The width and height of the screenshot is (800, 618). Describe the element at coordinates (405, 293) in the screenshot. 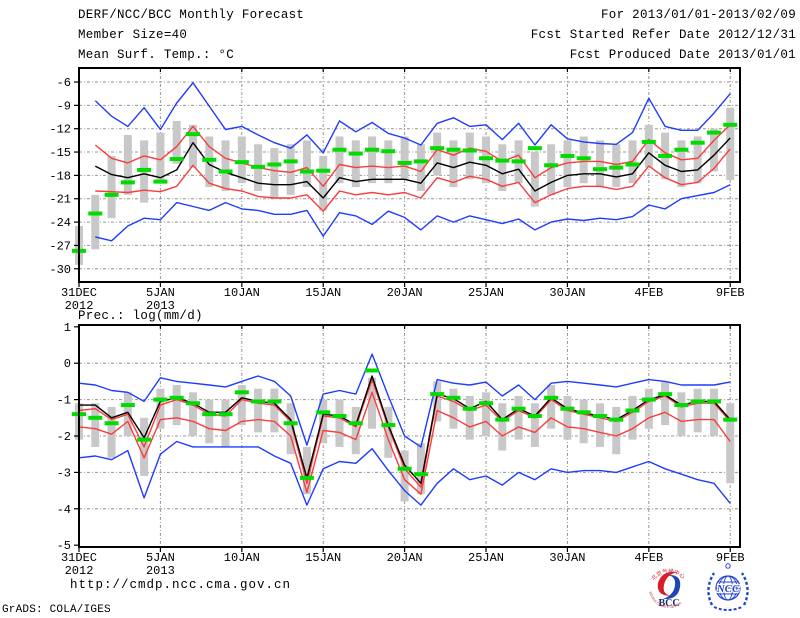

I see `temp-x-tick-label: 20JAN` at that location.